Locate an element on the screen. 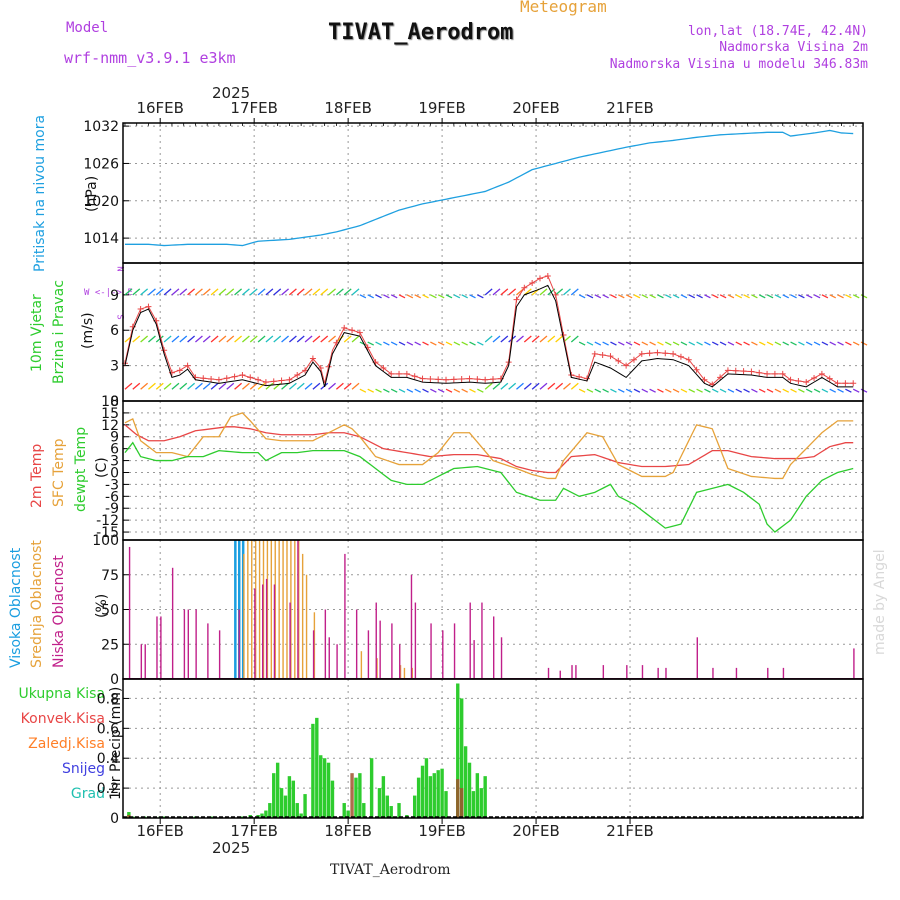 This screenshot has height=900, width=900. panel-frame-precip is located at coordinates (493, 748).